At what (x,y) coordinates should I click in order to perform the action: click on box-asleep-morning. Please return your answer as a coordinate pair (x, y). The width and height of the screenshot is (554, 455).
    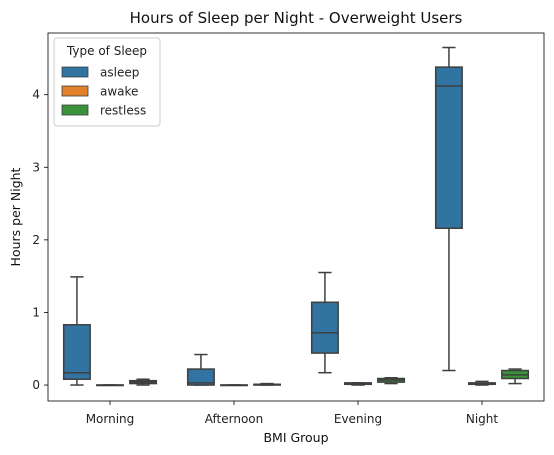
    Looking at the image, I should click on (76, 331).